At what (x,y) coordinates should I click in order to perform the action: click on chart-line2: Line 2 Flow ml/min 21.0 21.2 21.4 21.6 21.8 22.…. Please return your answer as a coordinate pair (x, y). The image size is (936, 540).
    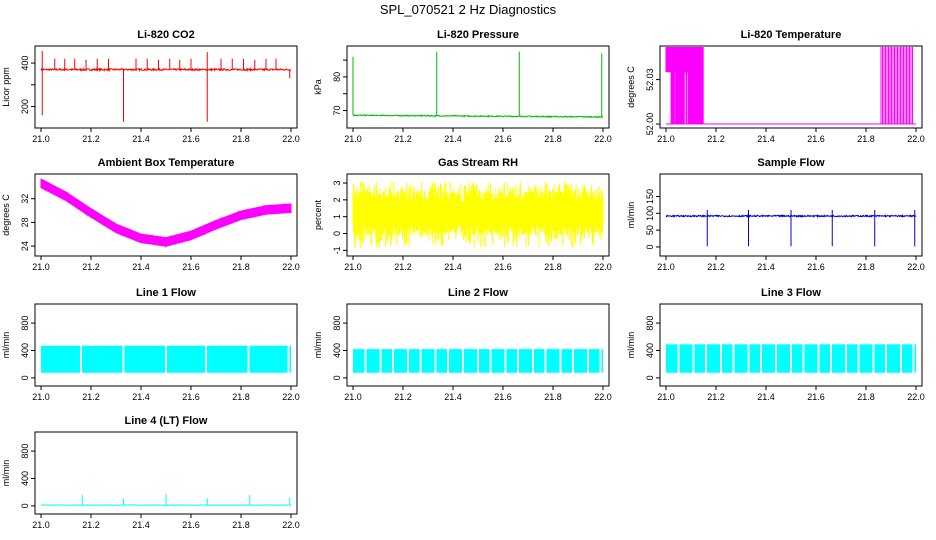
    Looking at the image, I should click on (462, 344).